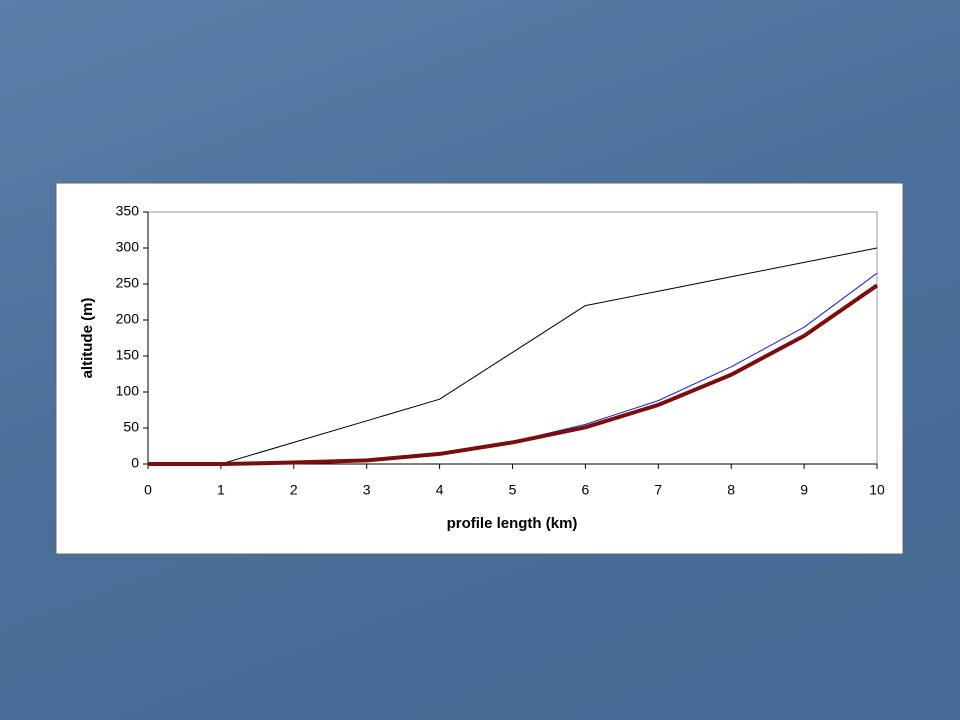 The image size is (960, 720). What do you see at coordinates (512, 523) in the screenshot?
I see `x-axis-title: profile length (km)` at bounding box center [512, 523].